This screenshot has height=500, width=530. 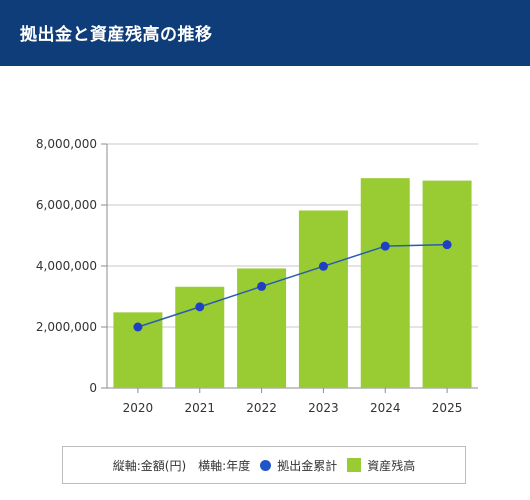 What do you see at coordinates (66, 144) in the screenshot?
I see `y-tick-label: 8,000,000` at bounding box center [66, 144].